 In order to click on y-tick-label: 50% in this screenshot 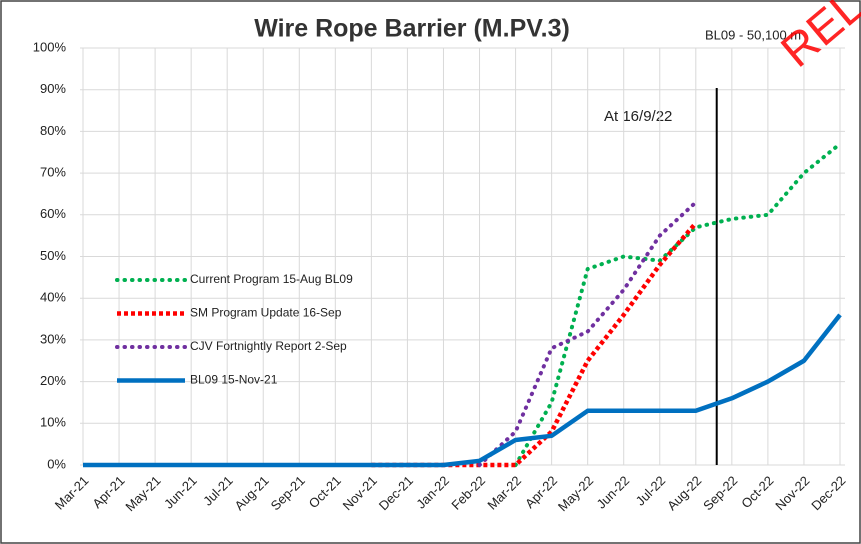, I will do `click(53, 255)`.